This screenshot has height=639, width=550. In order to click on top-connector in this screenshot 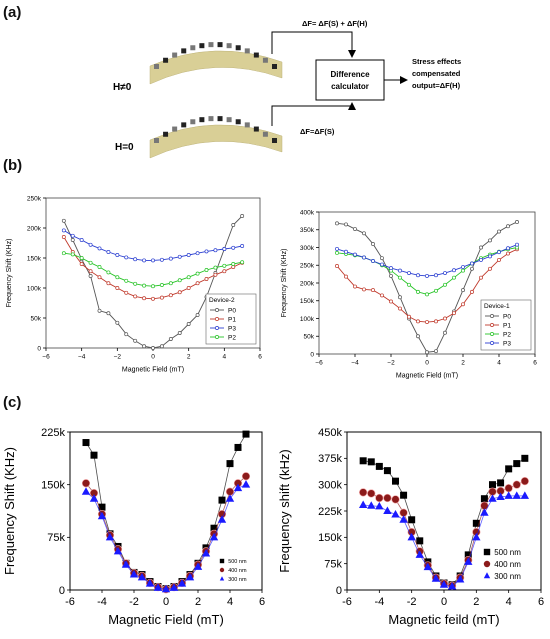, I will do `click(313, 44)`.